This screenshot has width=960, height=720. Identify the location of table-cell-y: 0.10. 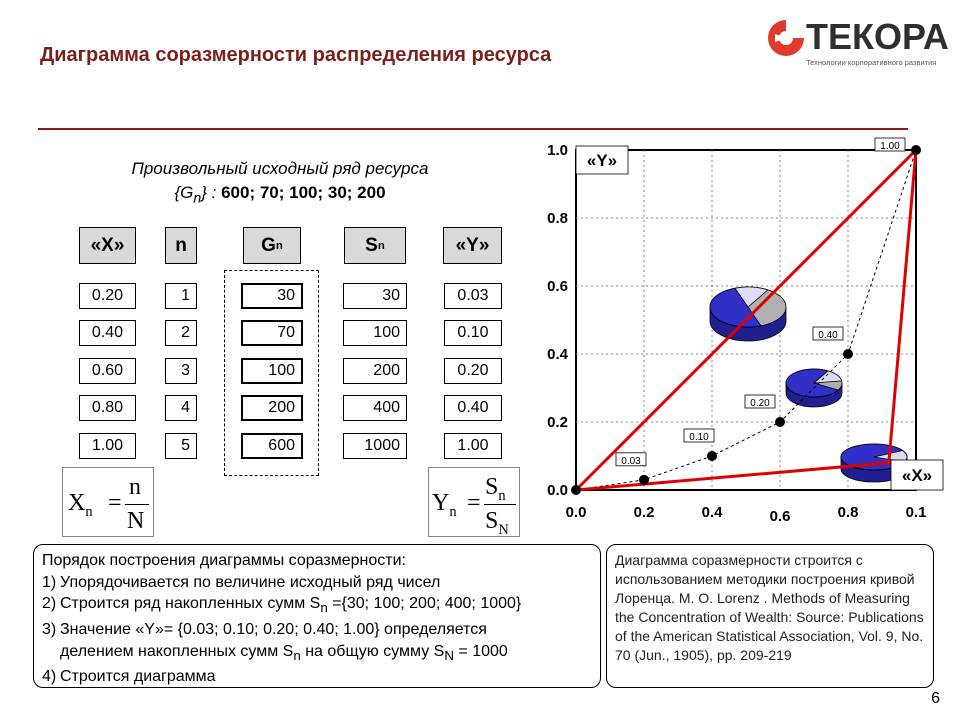
(473, 333).